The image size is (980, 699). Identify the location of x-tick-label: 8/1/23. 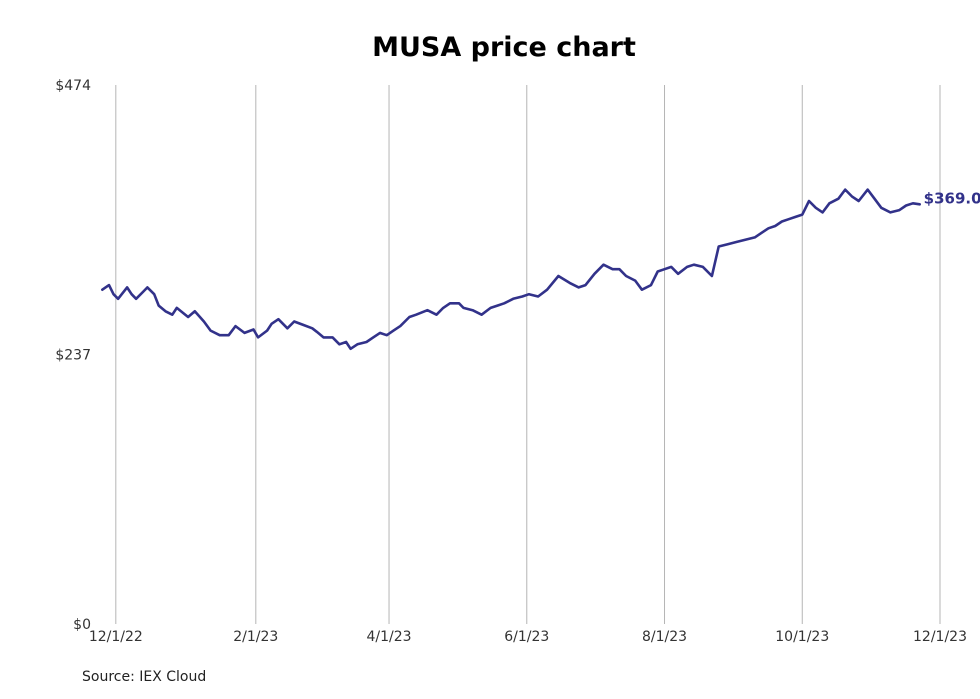
(664, 637).